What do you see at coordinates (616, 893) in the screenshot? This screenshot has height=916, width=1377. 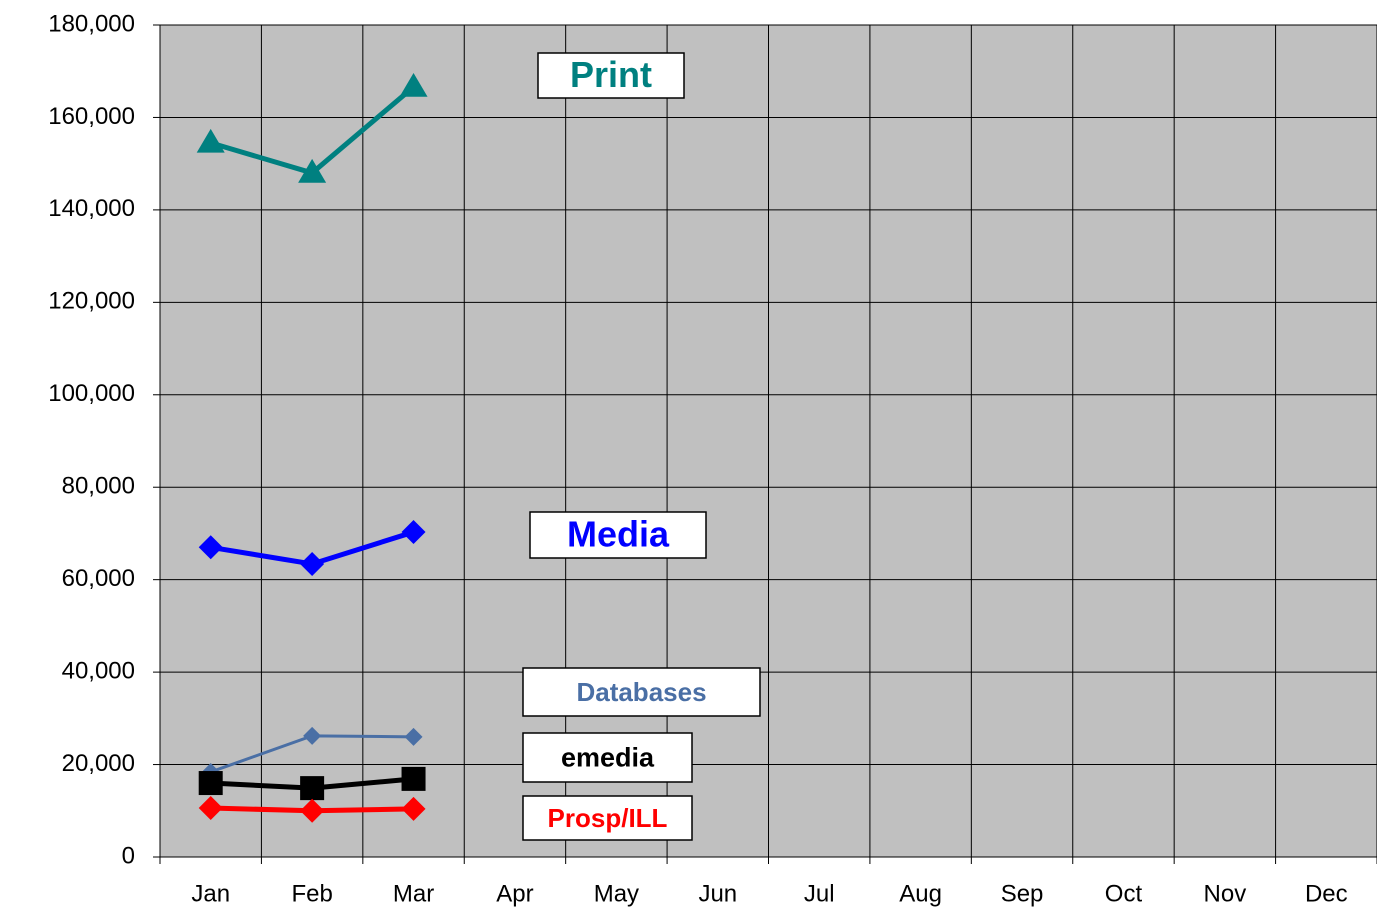 I see `x-tick-label: May` at bounding box center [616, 893].